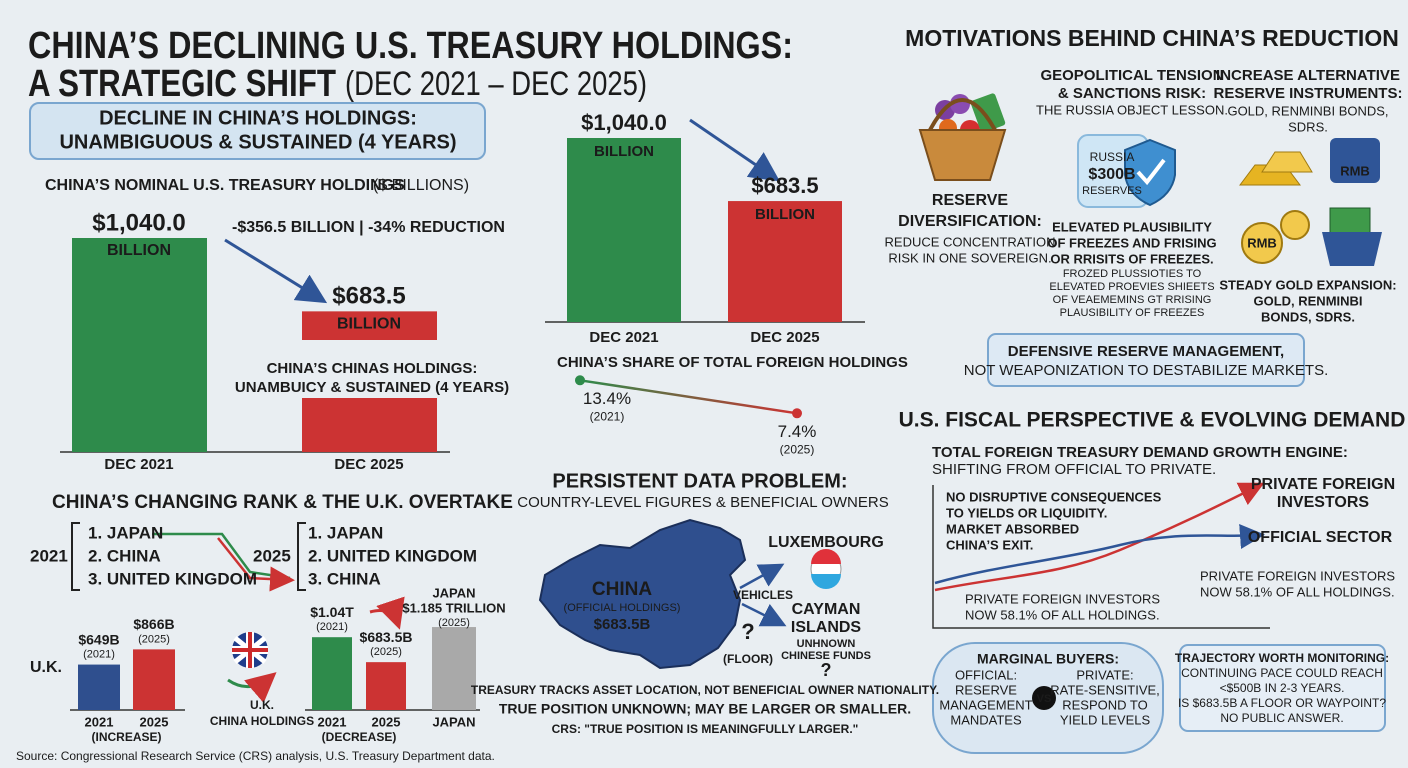  What do you see at coordinates (1308, 93) in the screenshot?
I see `heading: RESERVE INSTRUMENTS:` at bounding box center [1308, 93].